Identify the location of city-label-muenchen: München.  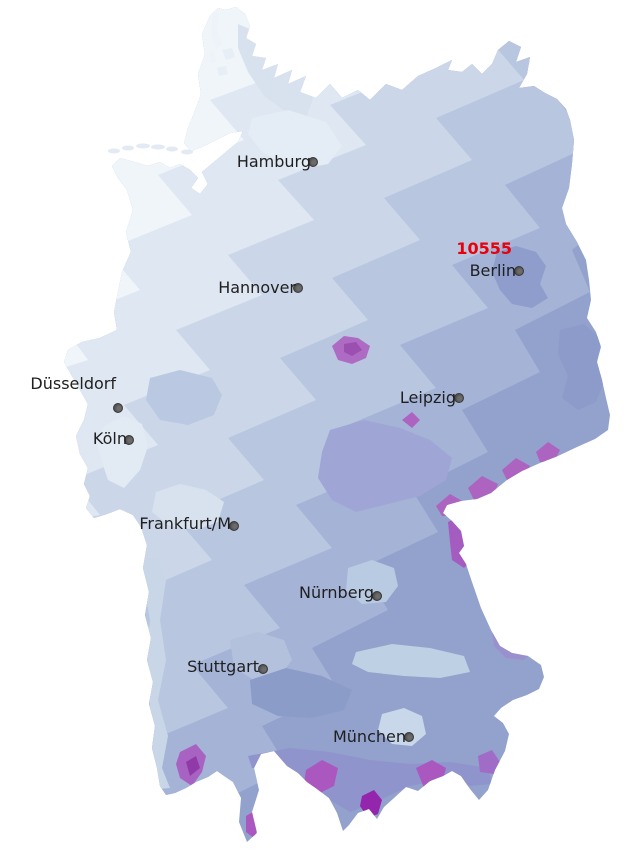
(369, 736).